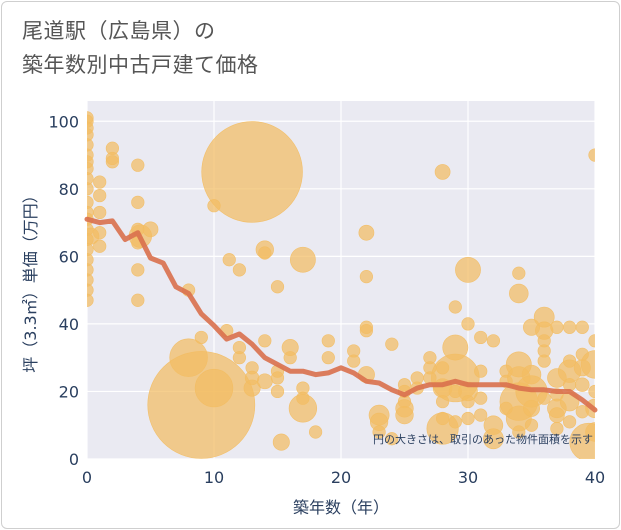 The height and width of the screenshot is (530, 621). Describe the element at coordinates (87, 477) in the screenshot. I see `x-tick-label: 0` at that location.